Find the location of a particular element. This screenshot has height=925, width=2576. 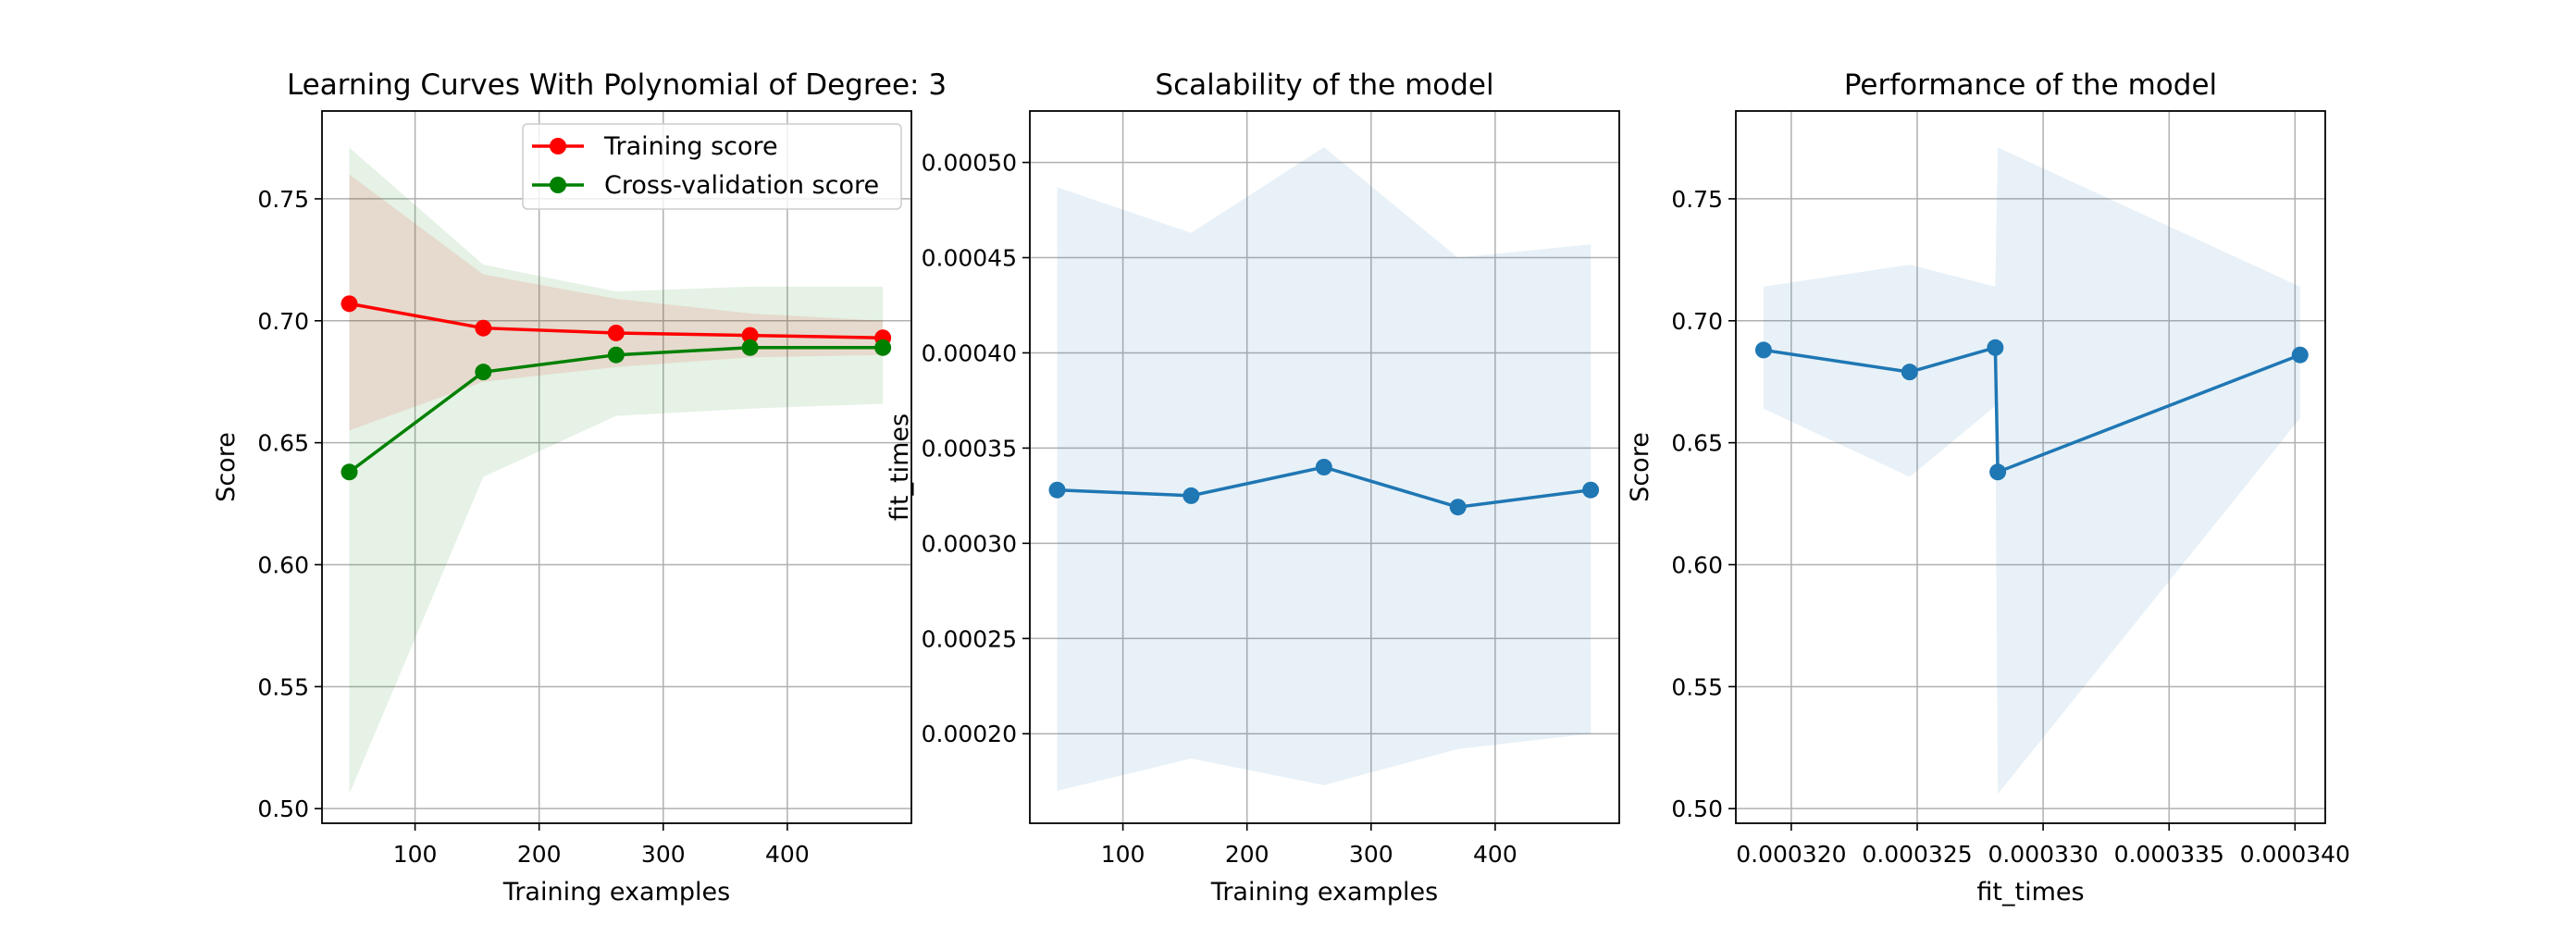

y-tick-label: 0.00020 is located at coordinates (970, 734).